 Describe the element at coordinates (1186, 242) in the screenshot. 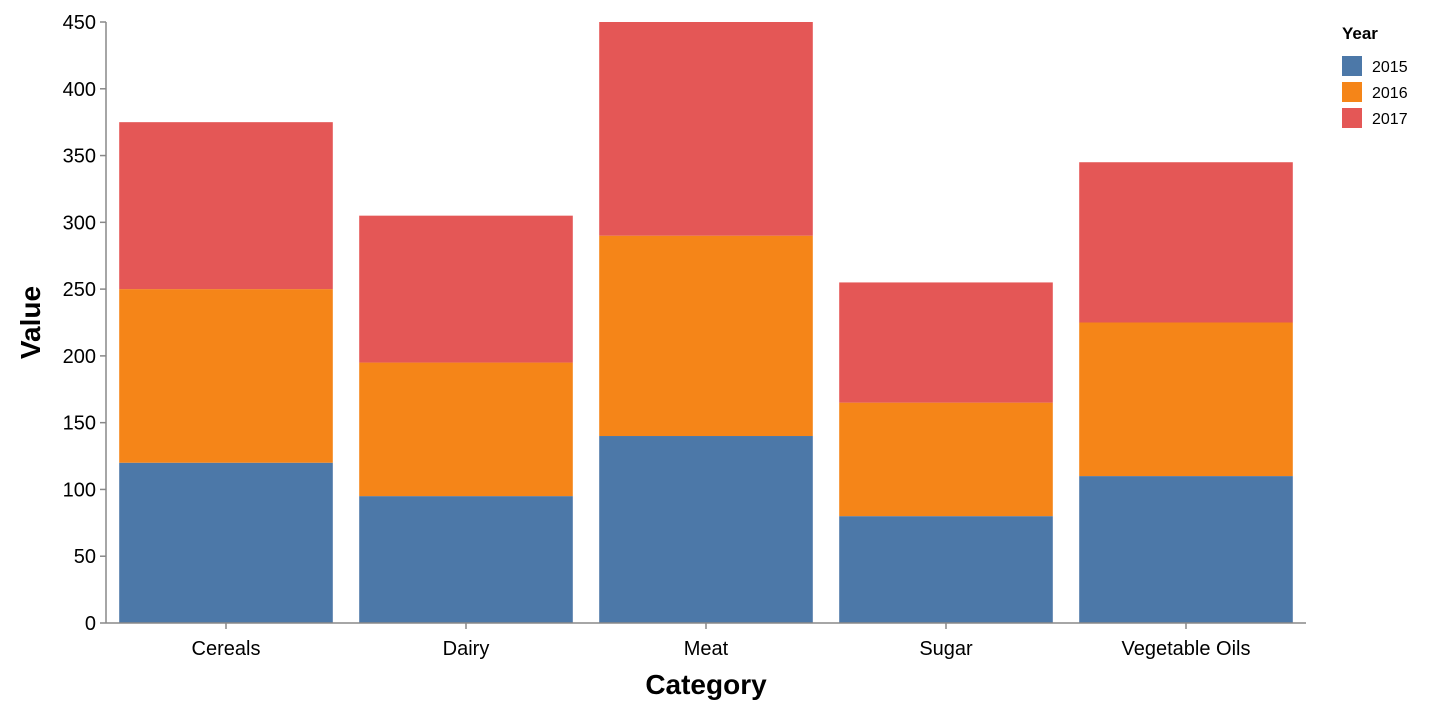

I see `bar-vegetable-oils-2017` at that location.